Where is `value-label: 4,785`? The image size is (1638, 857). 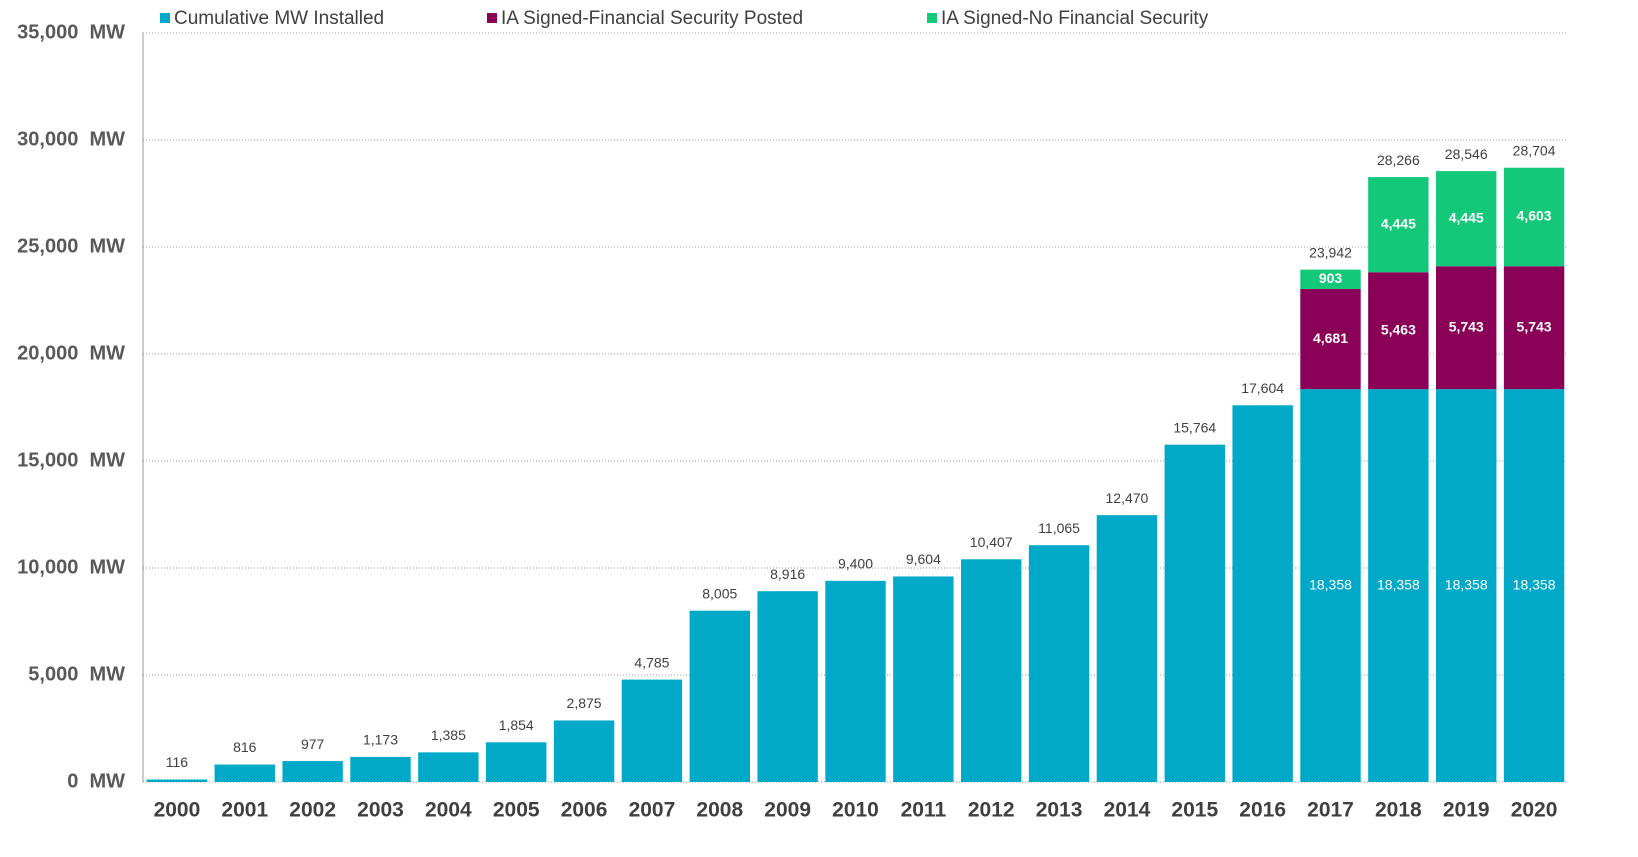 value-label: 4,785 is located at coordinates (651, 662).